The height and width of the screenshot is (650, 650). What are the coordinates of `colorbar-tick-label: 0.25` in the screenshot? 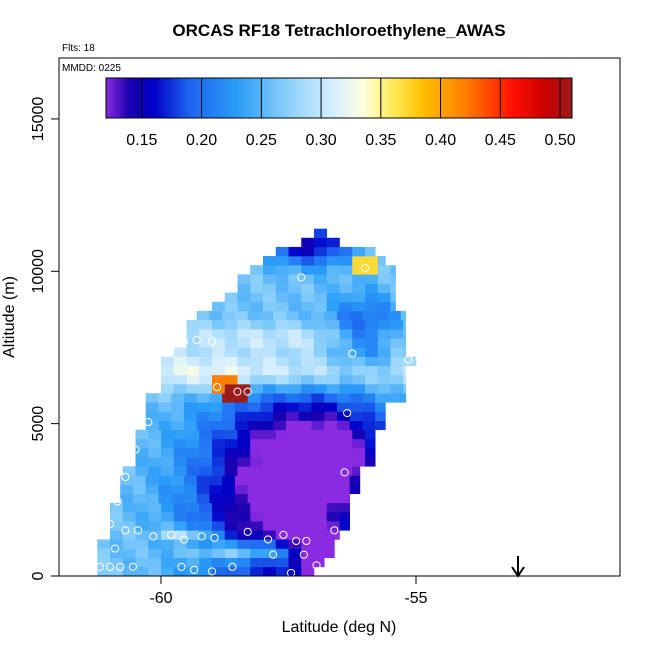 It's located at (261, 140).